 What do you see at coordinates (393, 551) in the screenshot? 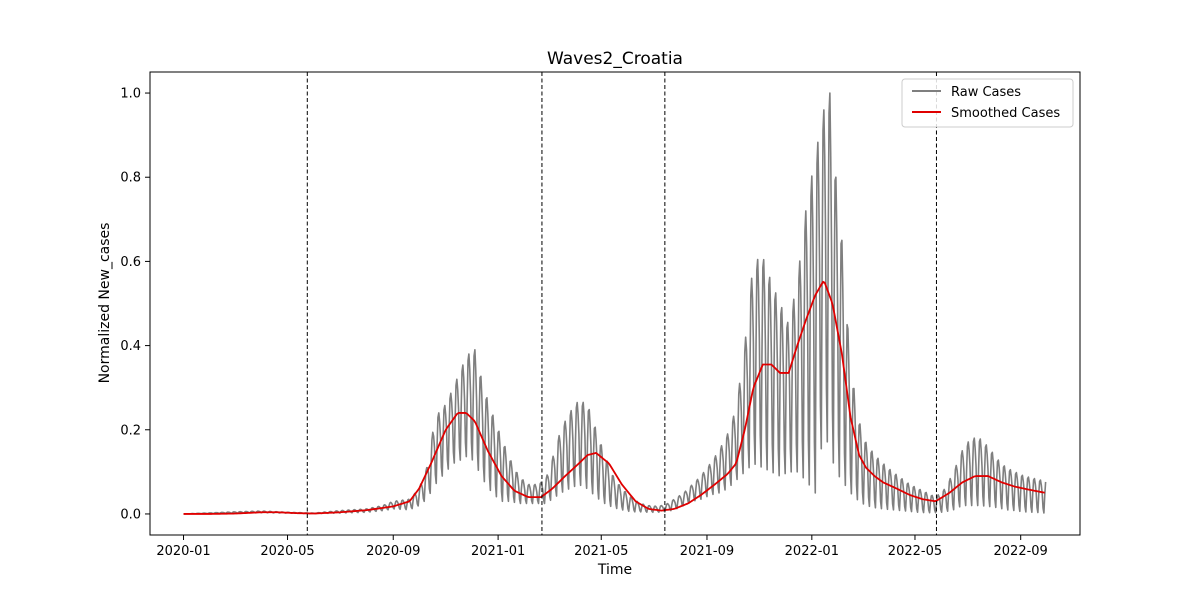
I see `x-tick-label: 2020-09` at bounding box center [393, 551].